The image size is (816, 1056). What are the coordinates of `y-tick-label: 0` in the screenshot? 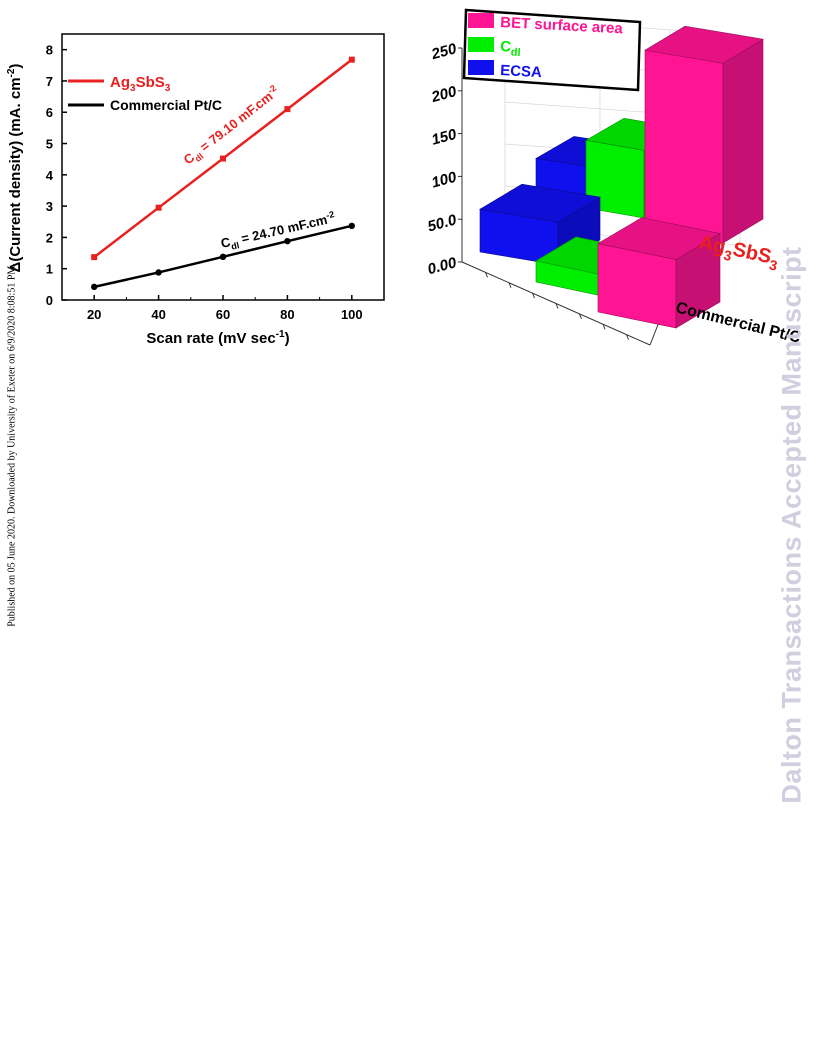 It's located at (49, 300).